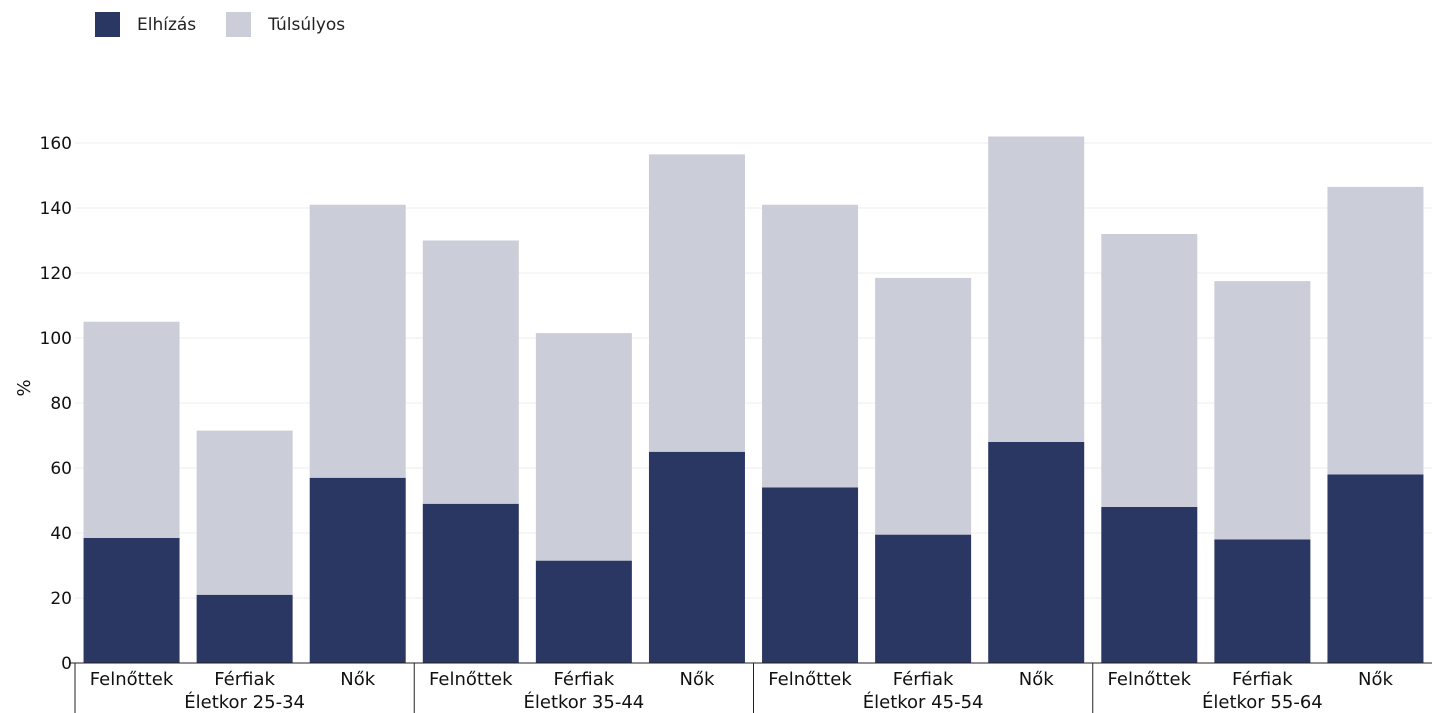  I want to click on y-tick-label: 140, so click(56, 209).